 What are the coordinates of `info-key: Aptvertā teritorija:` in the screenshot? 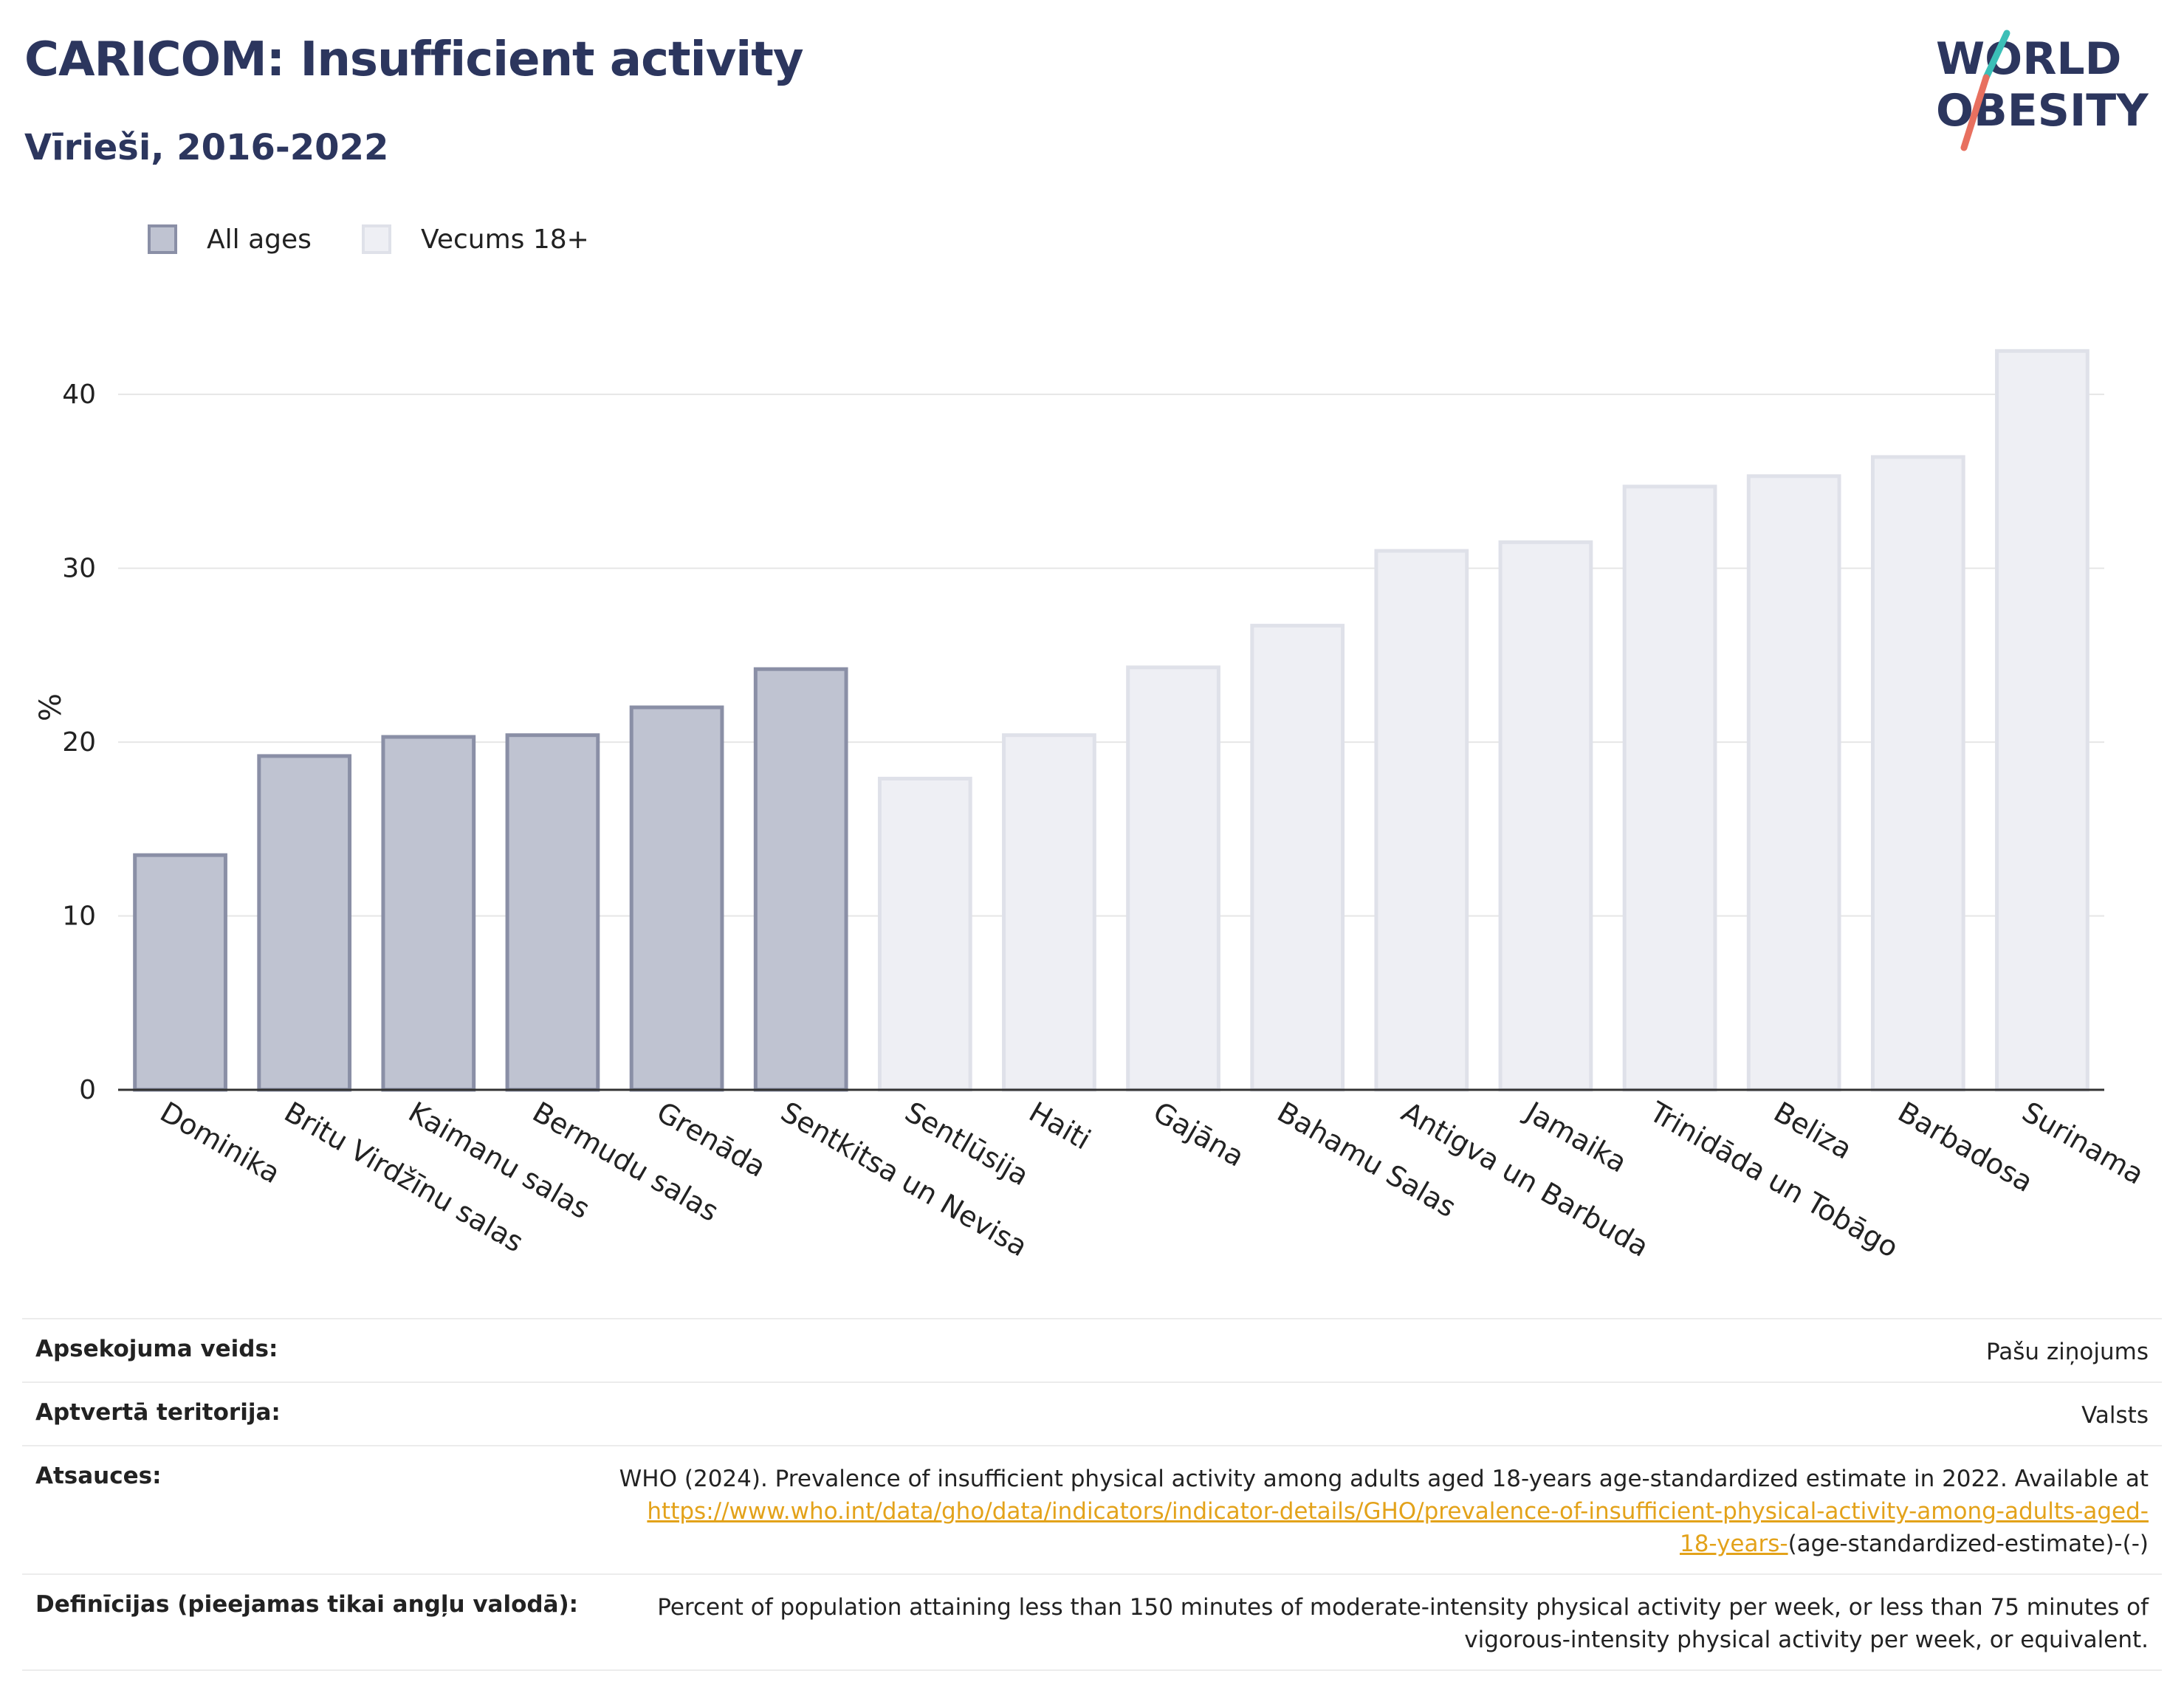 It's located at (158, 1412).